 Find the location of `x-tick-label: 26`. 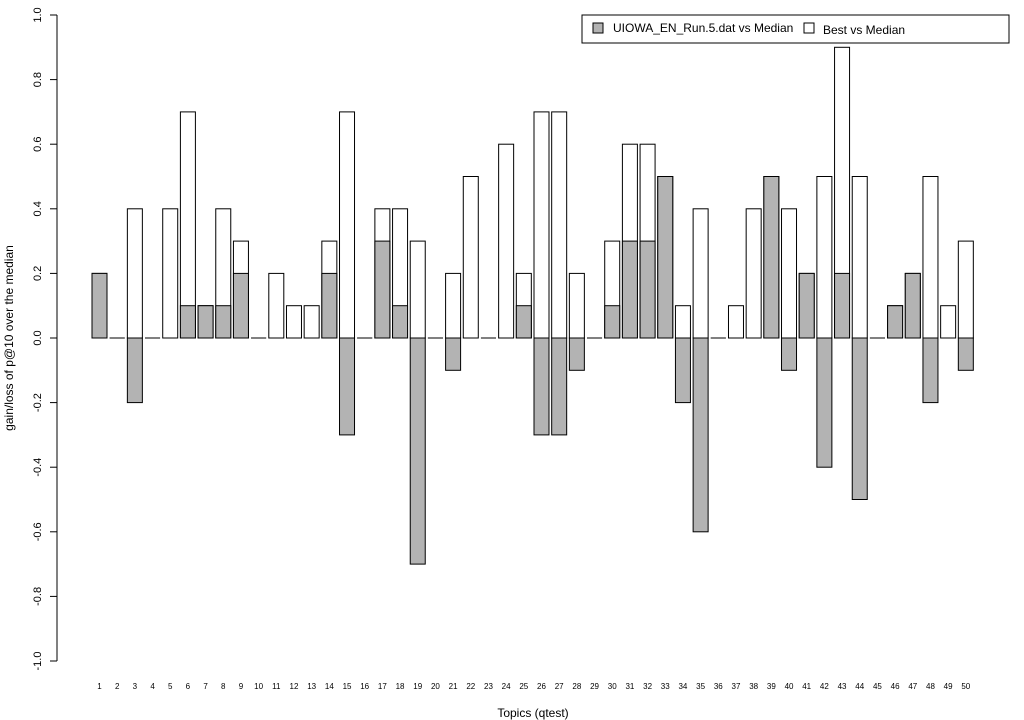

x-tick-label: 26 is located at coordinates (541, 686).